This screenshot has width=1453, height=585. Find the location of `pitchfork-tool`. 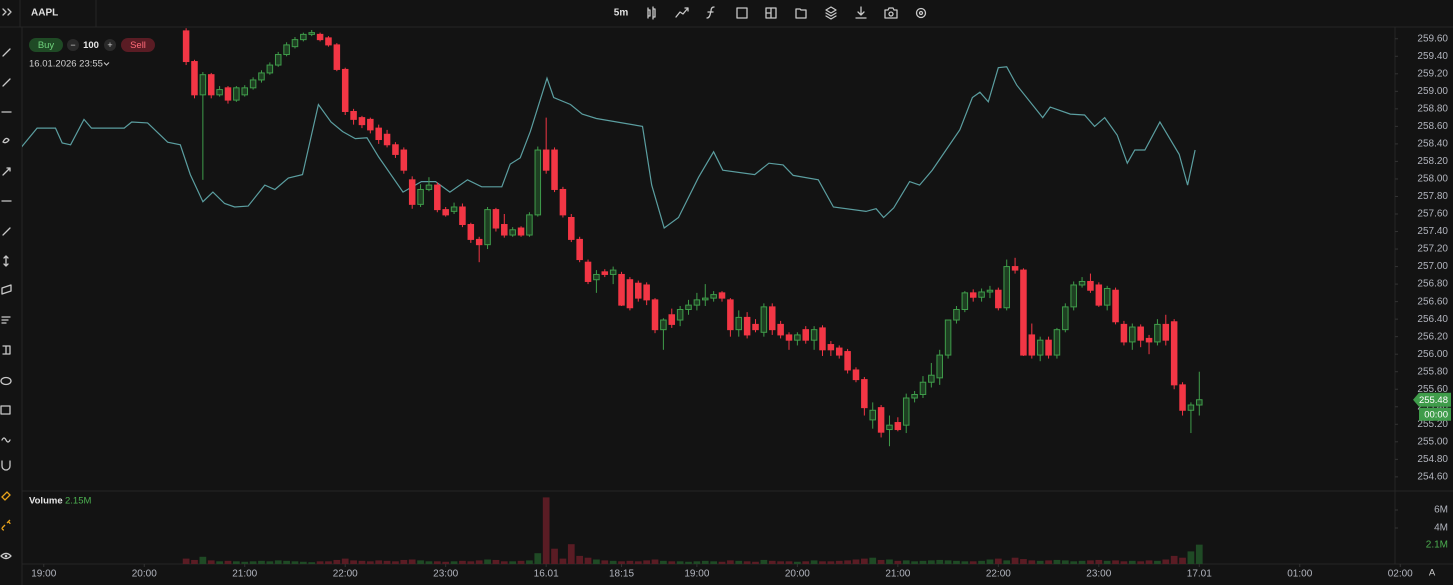

pitchfork-tool is located at coordinates (6, 140).